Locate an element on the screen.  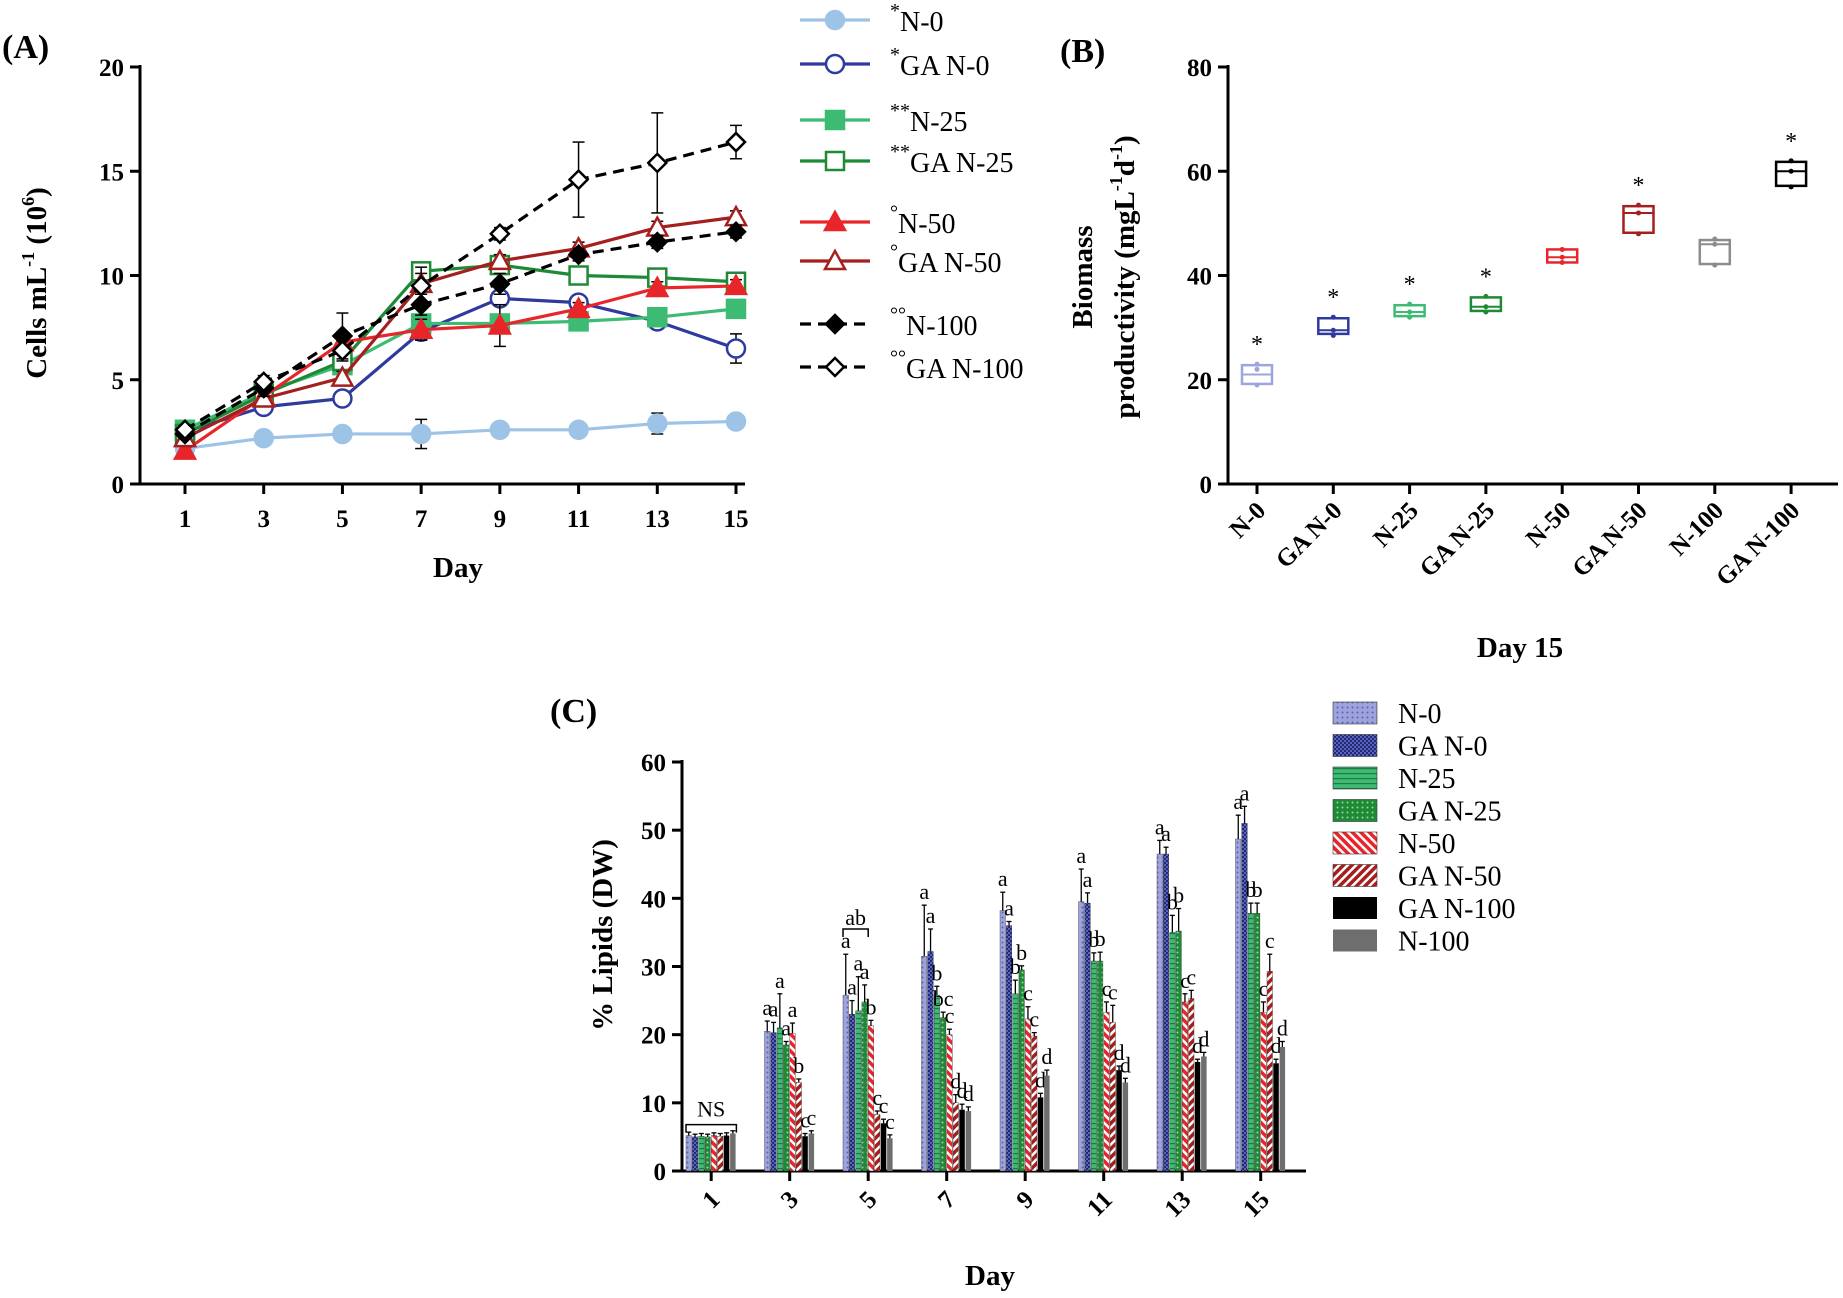
panel-a-y-tick-label: 15 is located at coordinates (111, 172).